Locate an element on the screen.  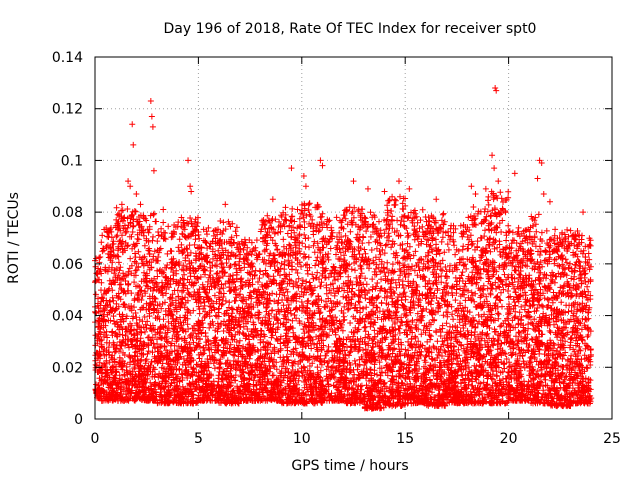
y-tick-label: 0.04 is located at coordinates (67, 317).